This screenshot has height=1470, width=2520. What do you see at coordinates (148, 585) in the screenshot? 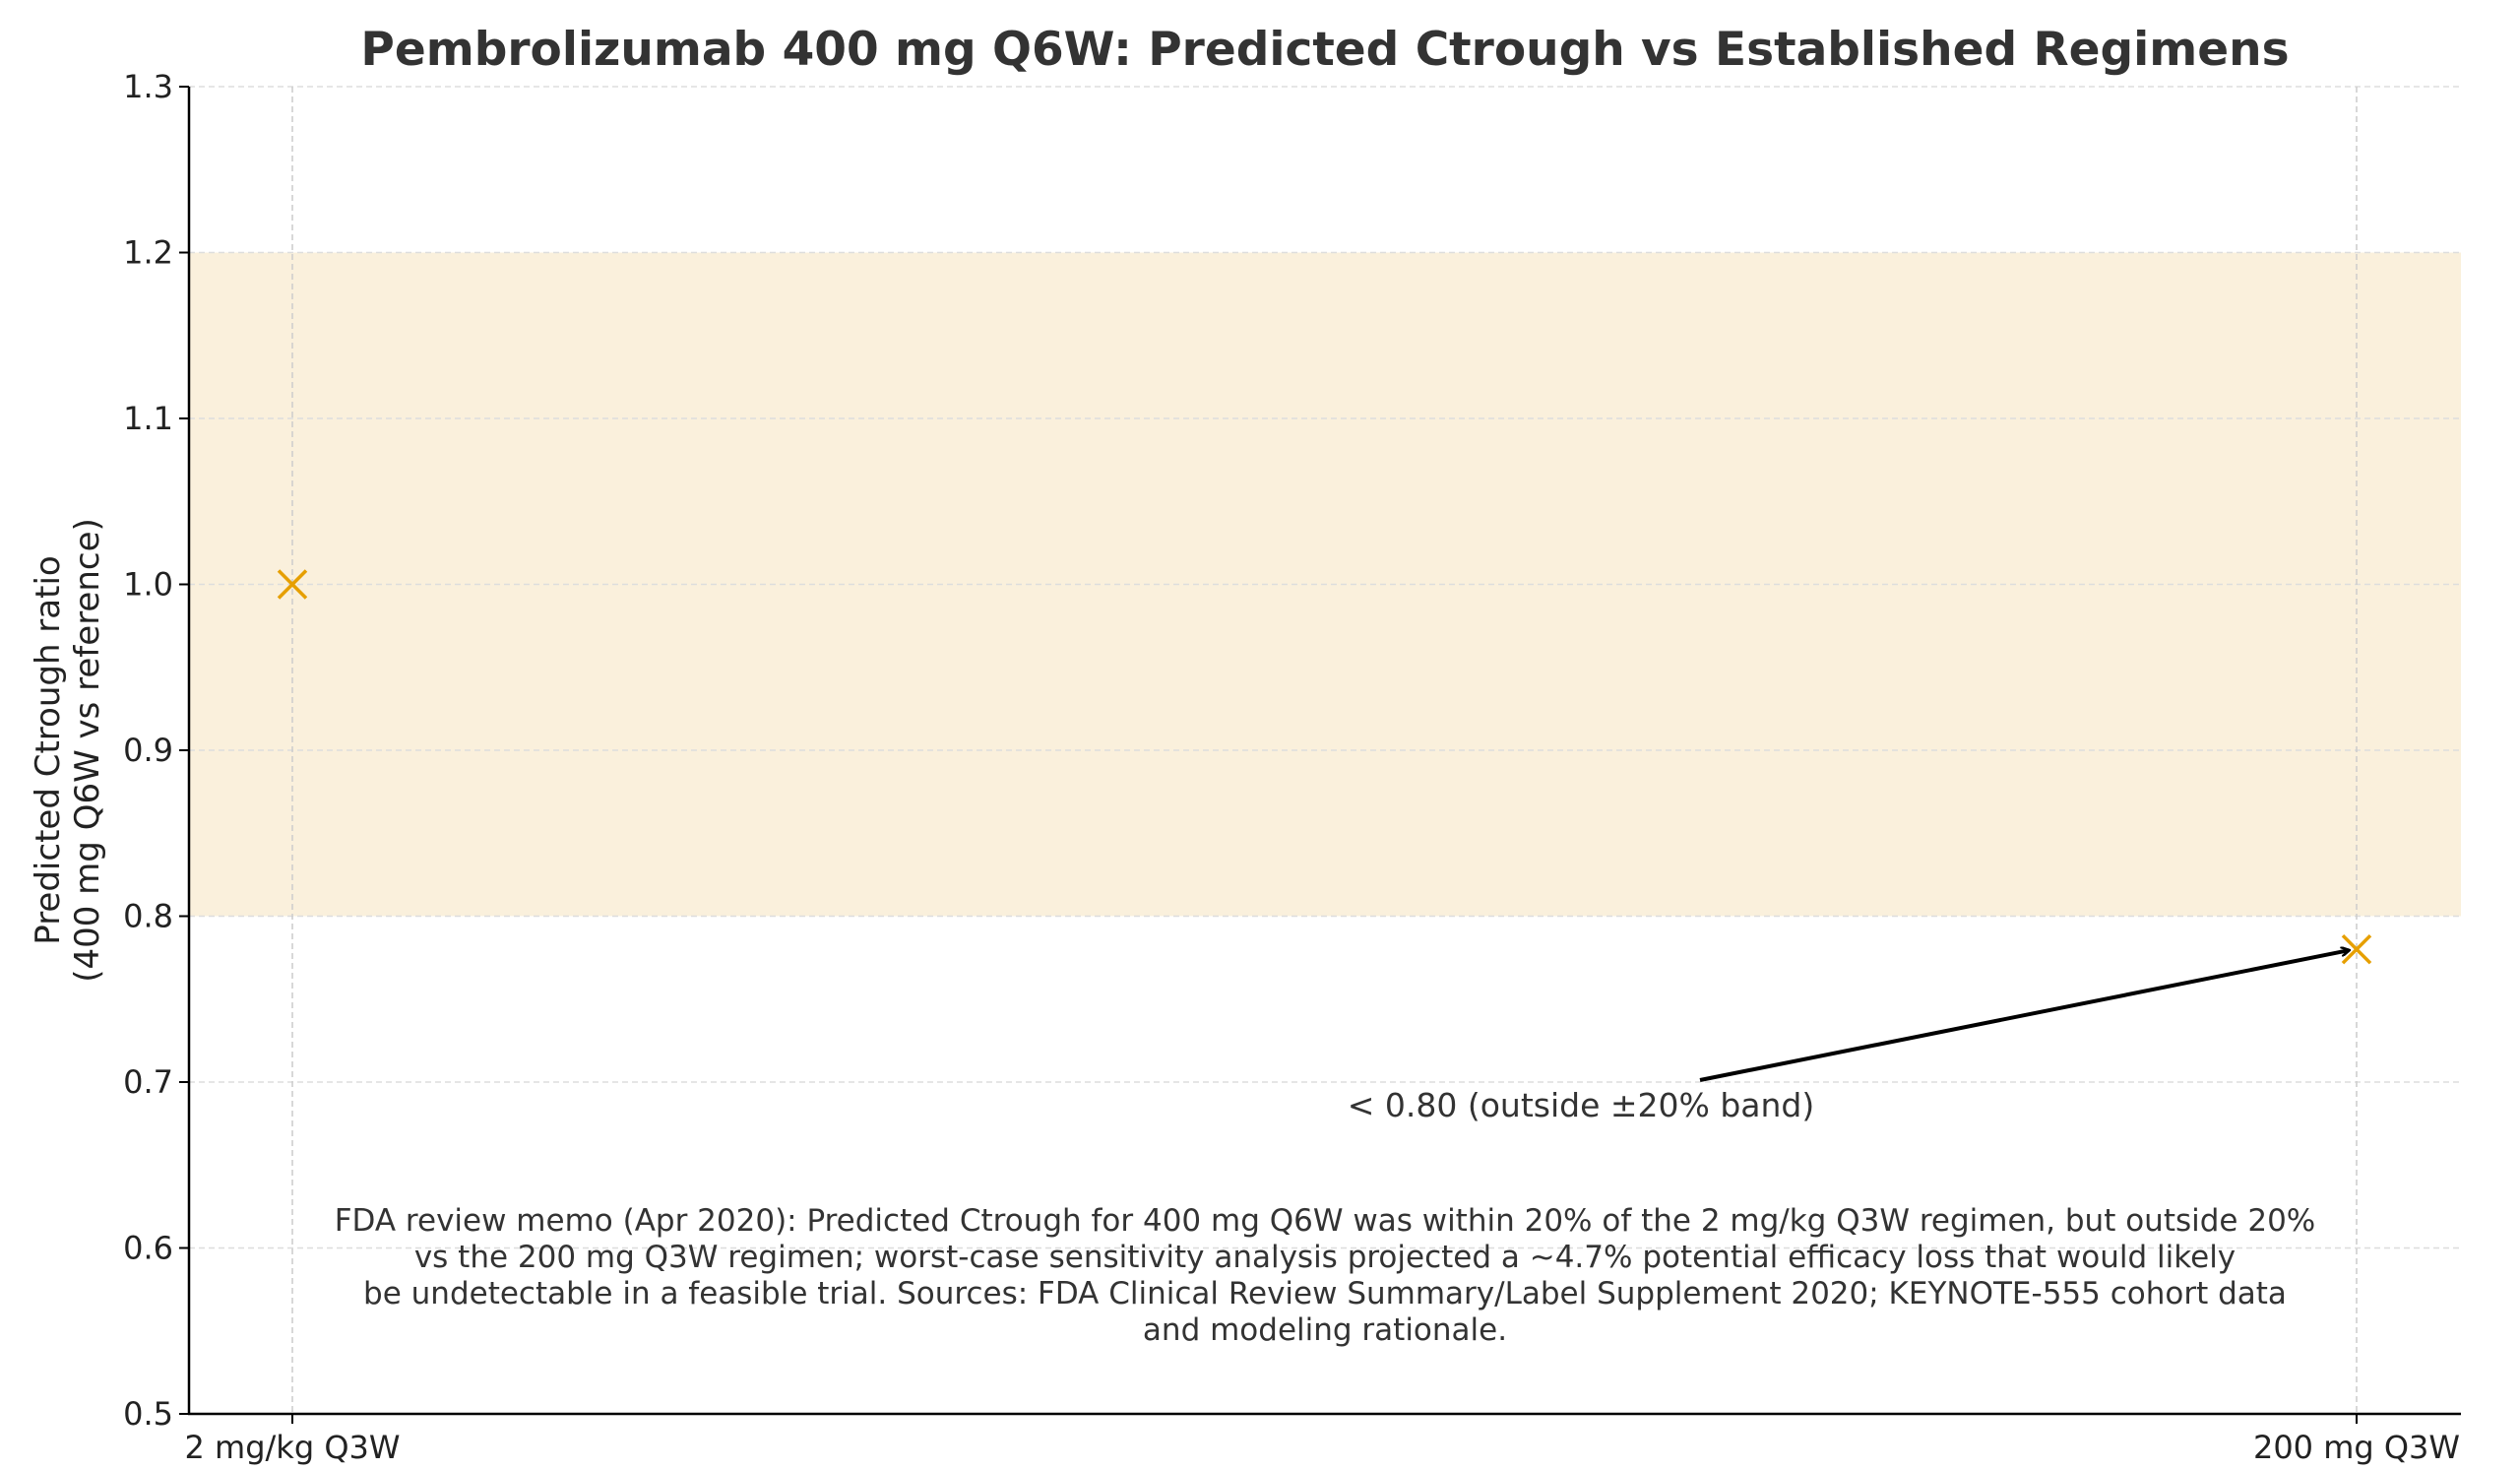
I see `y-tick-label: 1.0` at bounding box center [148, 585].